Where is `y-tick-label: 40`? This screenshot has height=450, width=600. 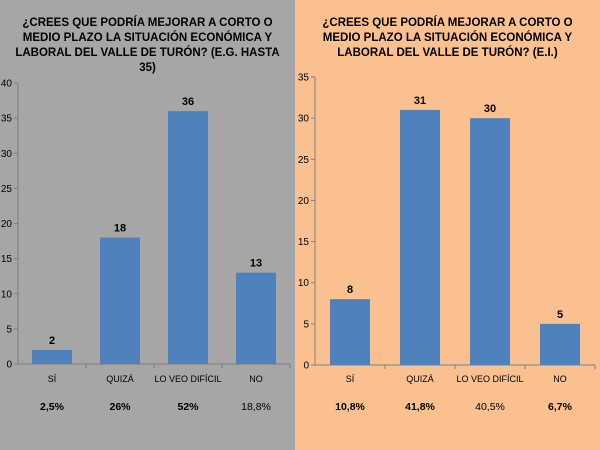 y-tick-label: 40 is located at coordinates (7, 84).